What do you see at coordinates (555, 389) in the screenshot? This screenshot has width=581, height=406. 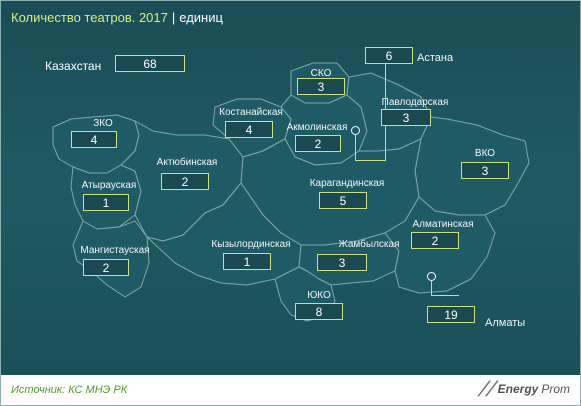 I see `logo-text-prom: Prom` at bounding box center [555, 389].